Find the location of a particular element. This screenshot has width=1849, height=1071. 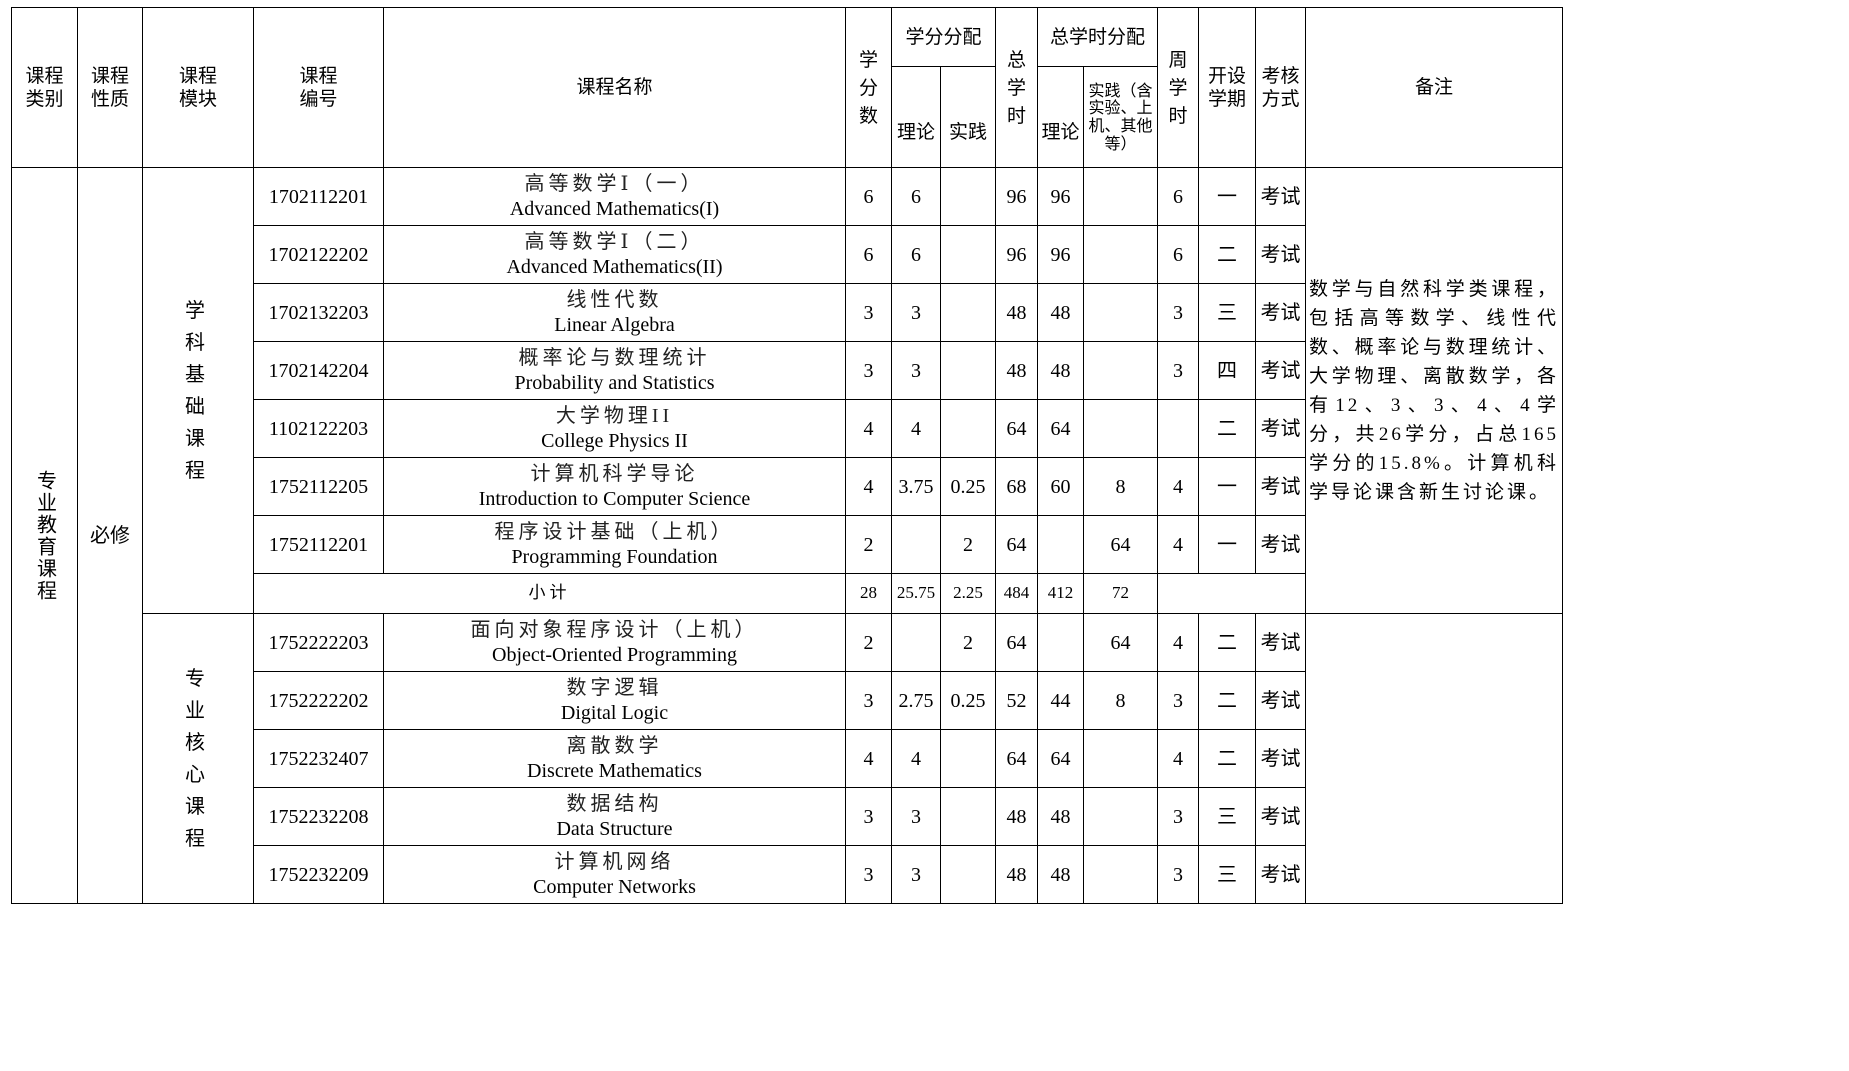

header-remarks: 备注 is located at coordinates (1434, 87).